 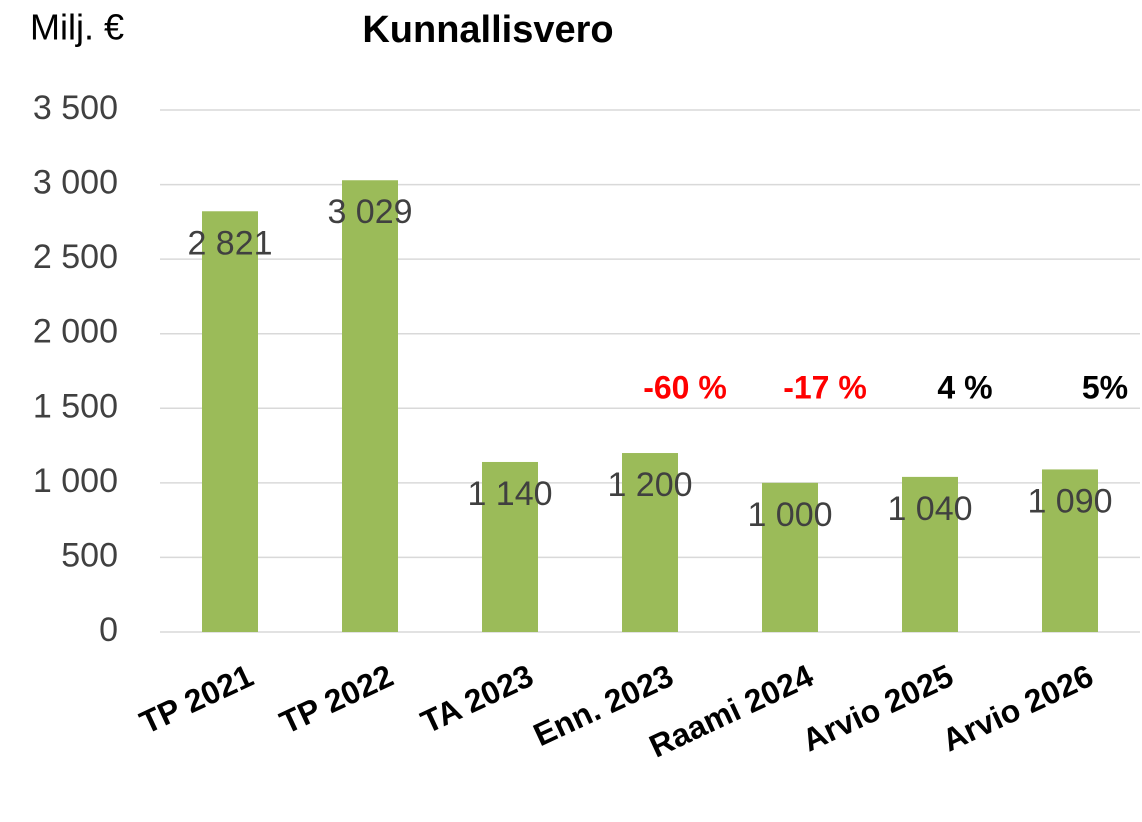 I want to click on value-label: 1 040, so click(x=929, y=509).